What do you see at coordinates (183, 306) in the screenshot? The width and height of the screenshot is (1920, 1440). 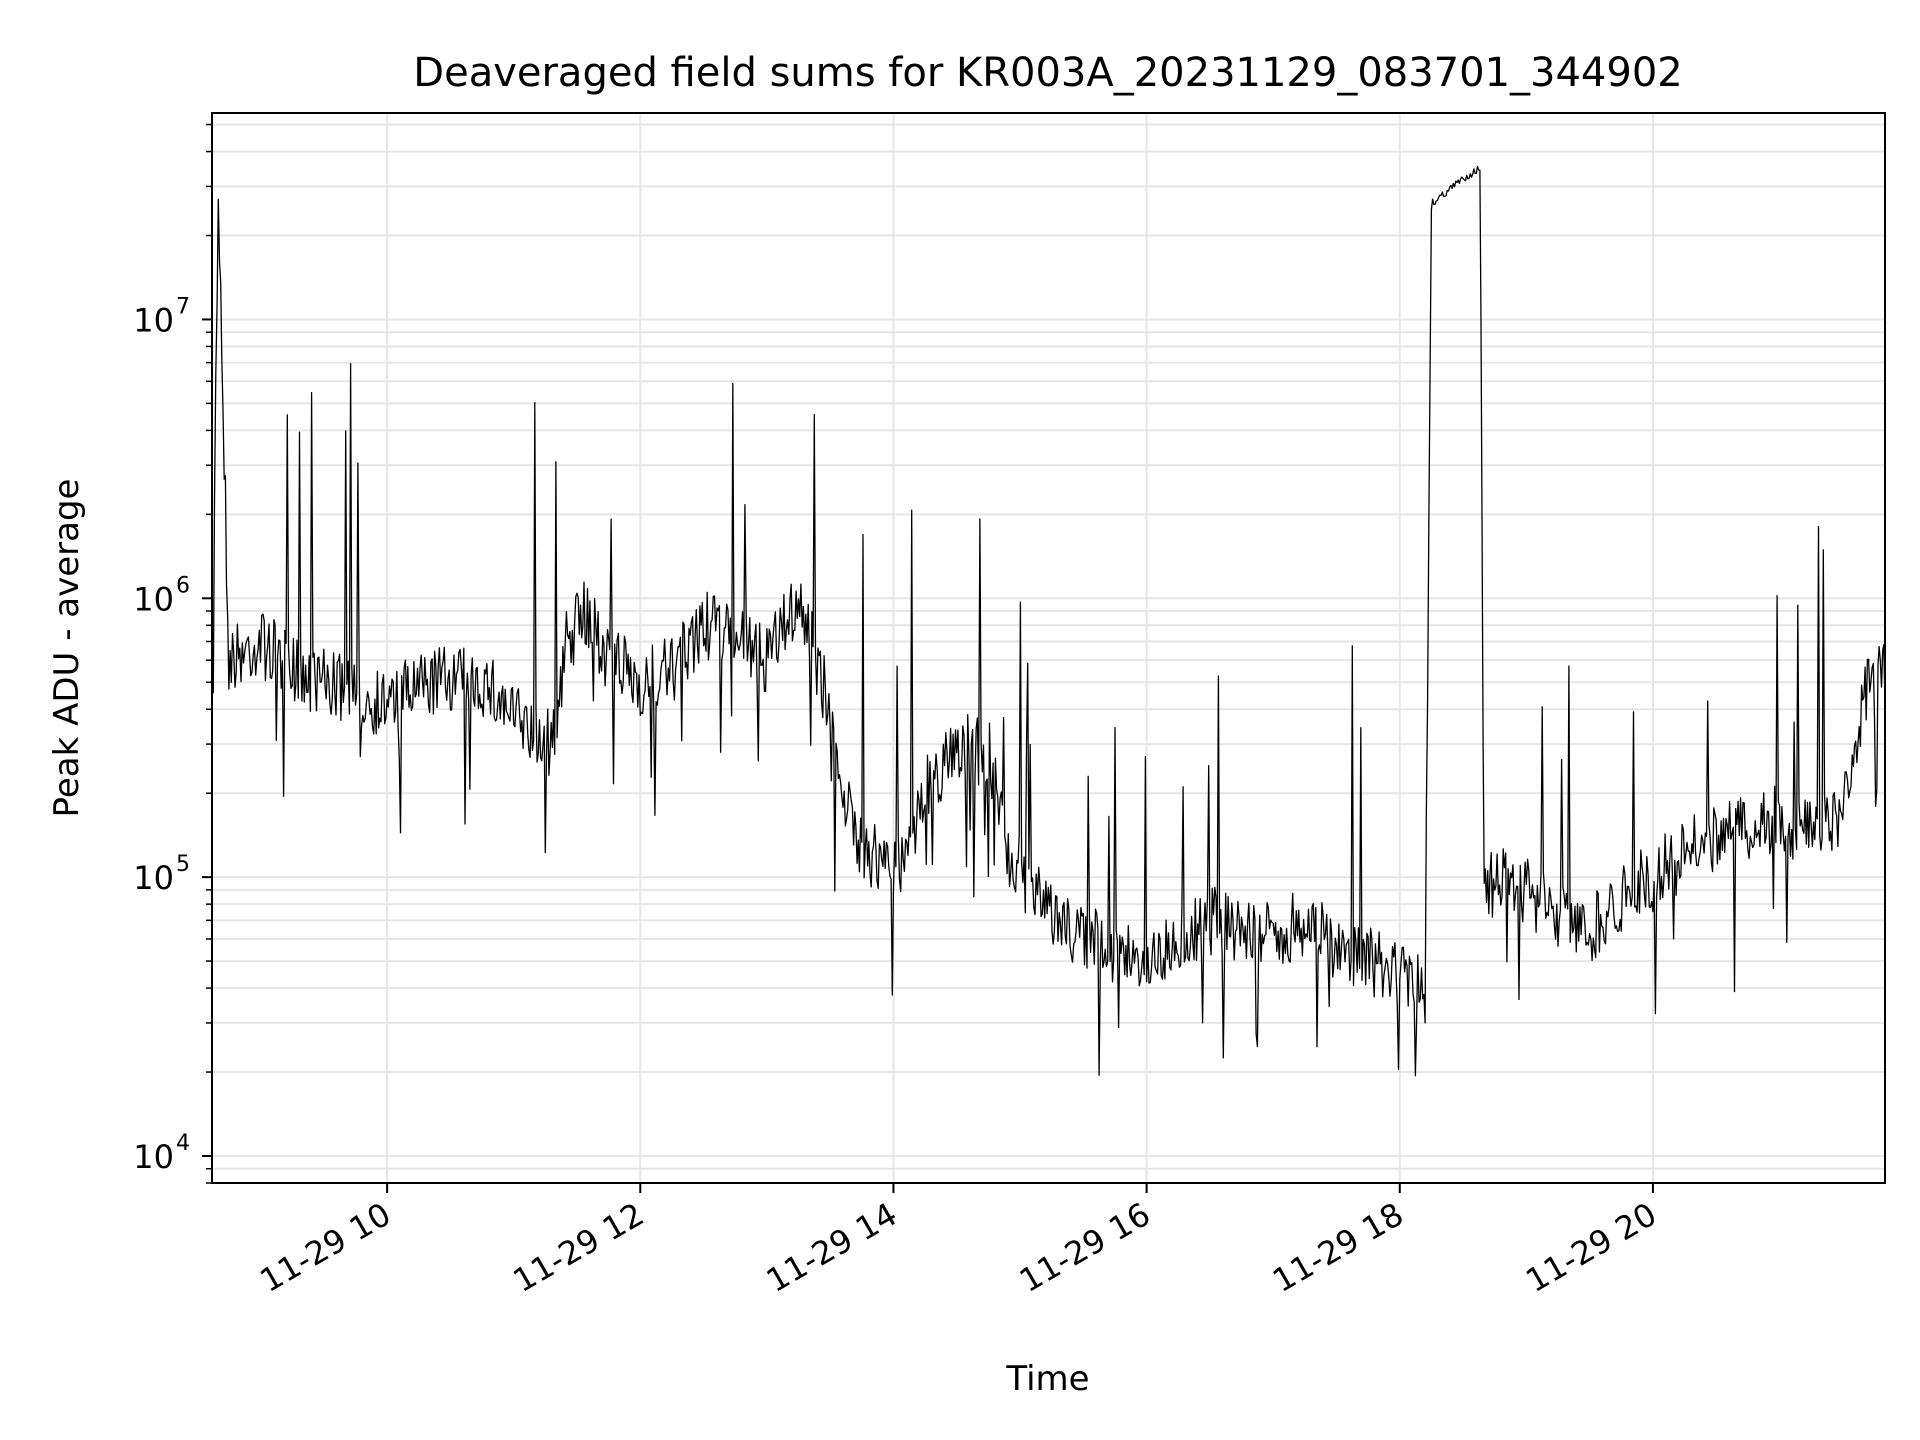 I see `y-tick-exponent: 7` at bounding box center [183, 306].